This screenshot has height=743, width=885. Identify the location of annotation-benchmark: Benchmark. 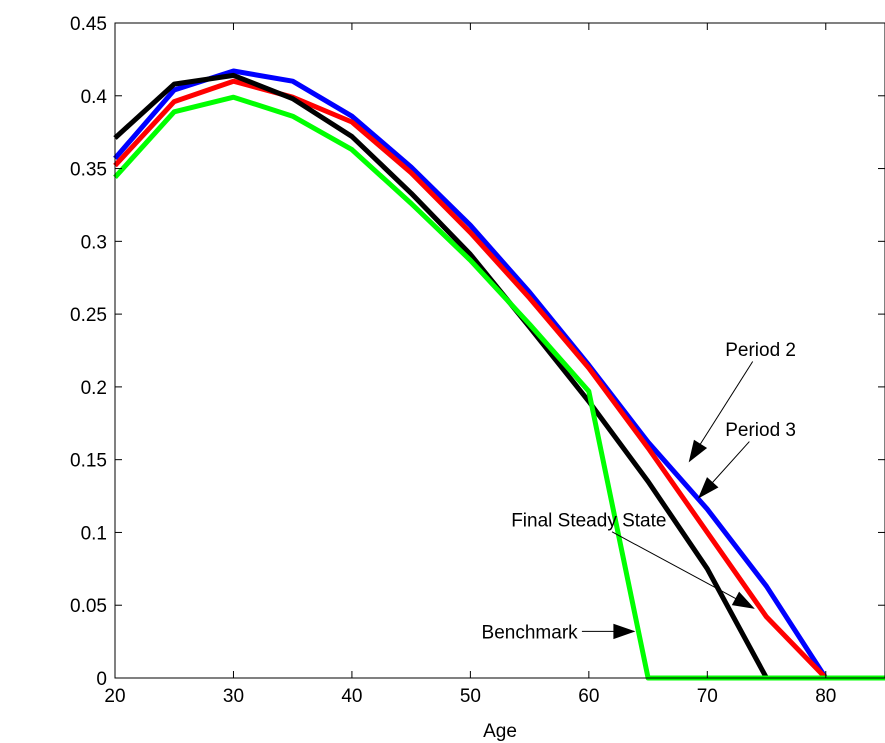
(559, 632).